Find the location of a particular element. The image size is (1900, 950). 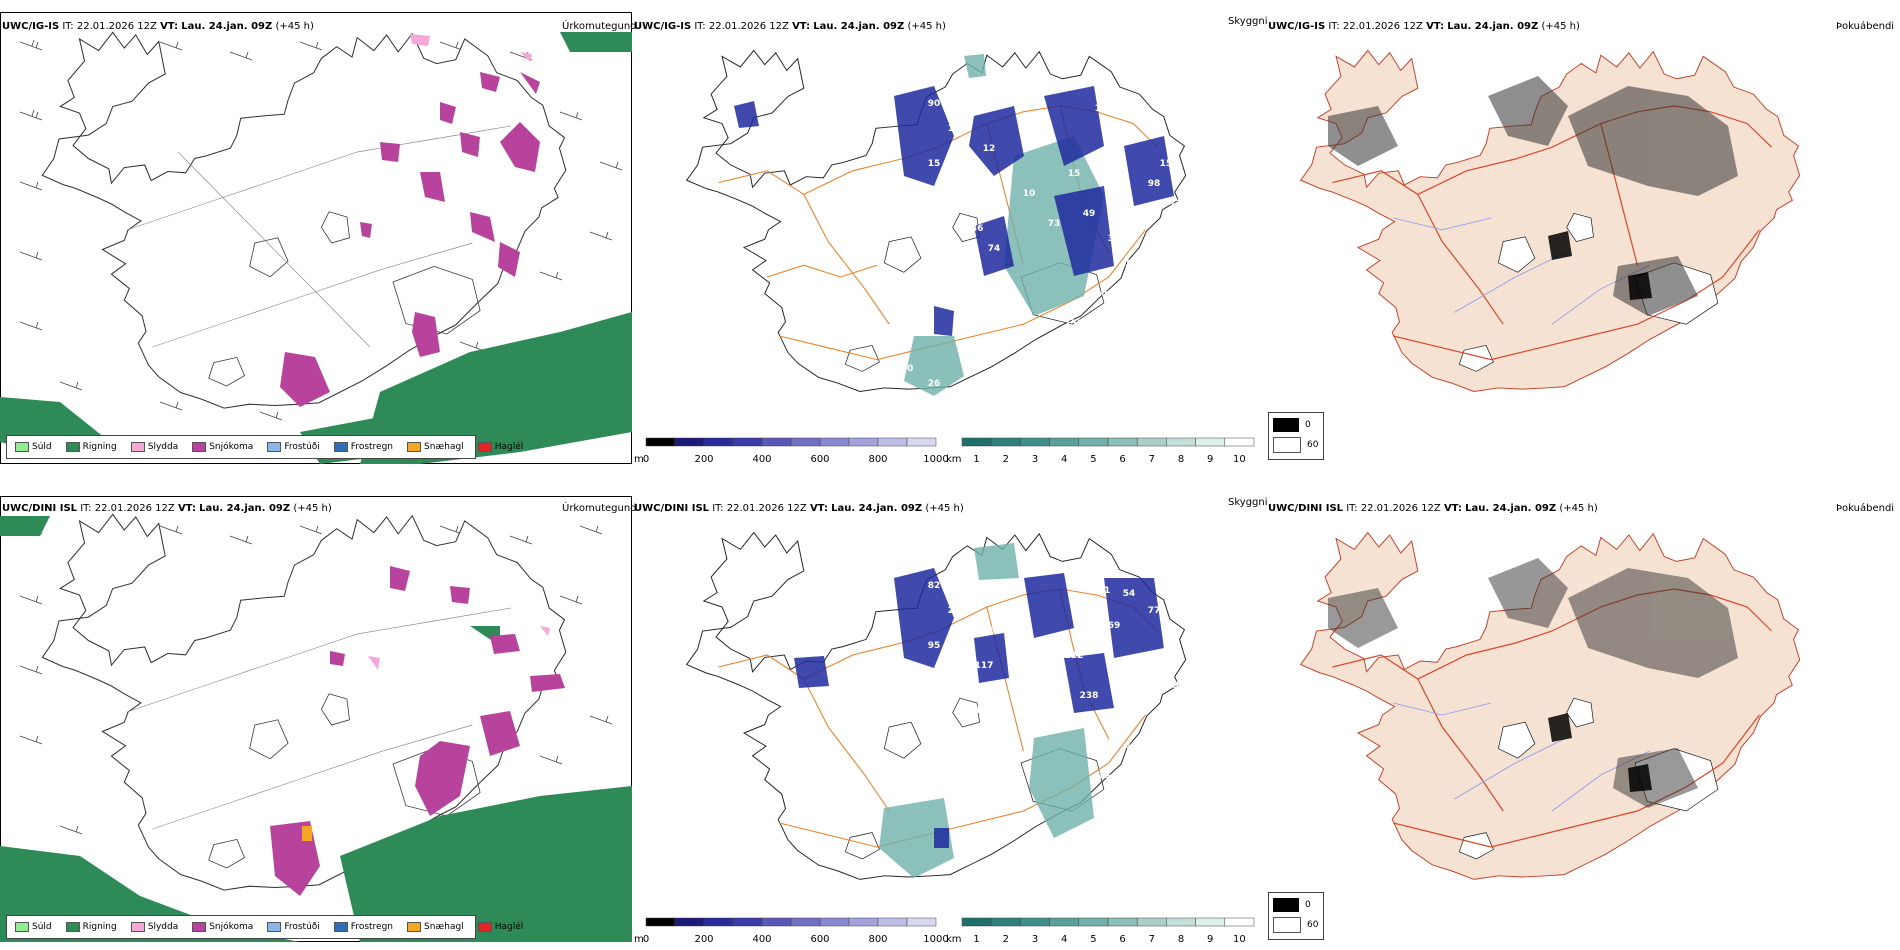

colorbar-tick: 1 is located at coordinates (976, 939).